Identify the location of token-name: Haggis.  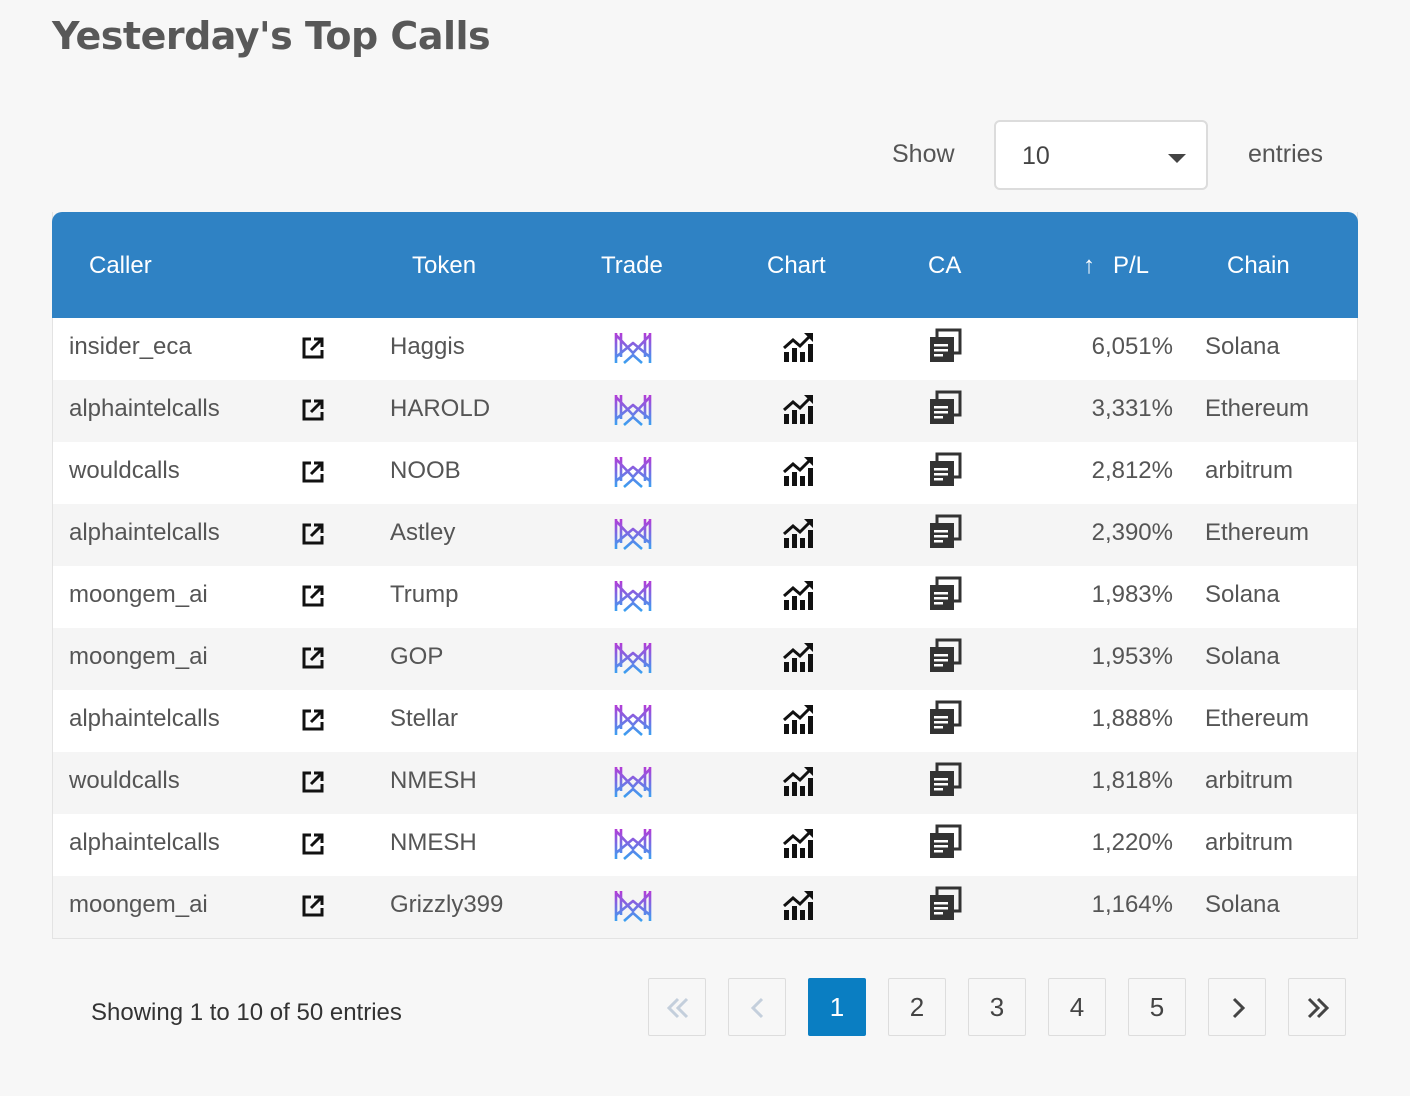
(427, 346).